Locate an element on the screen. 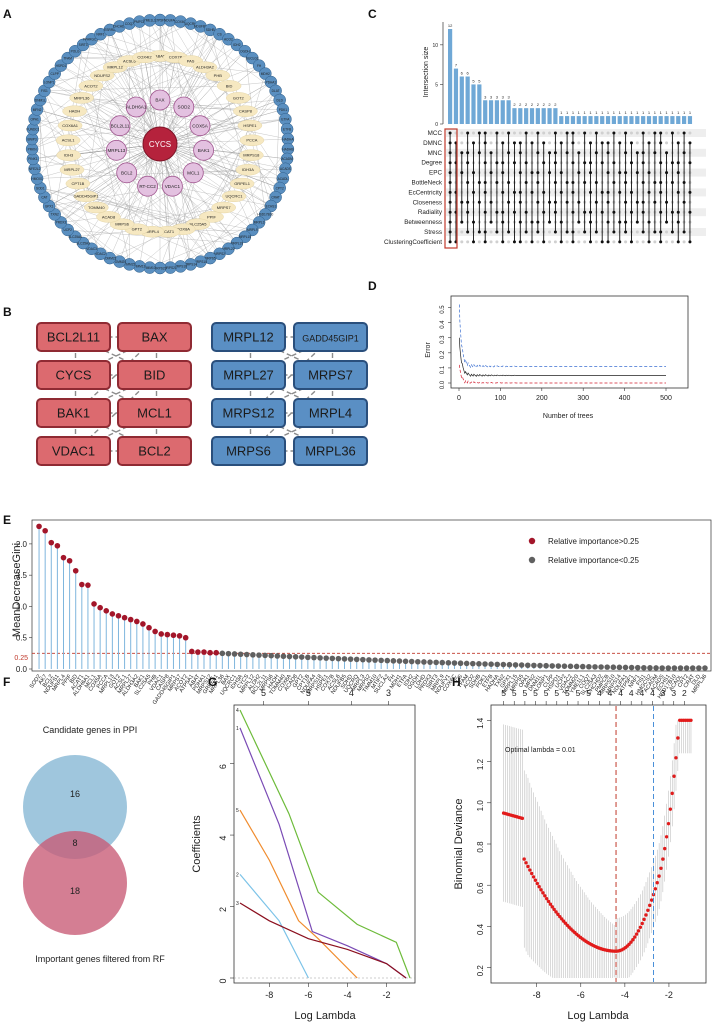 Image resolution: width=716 pixels, height=1031 pixels. cv-top-tick-label: 5 is located at coordinates (556, 693).